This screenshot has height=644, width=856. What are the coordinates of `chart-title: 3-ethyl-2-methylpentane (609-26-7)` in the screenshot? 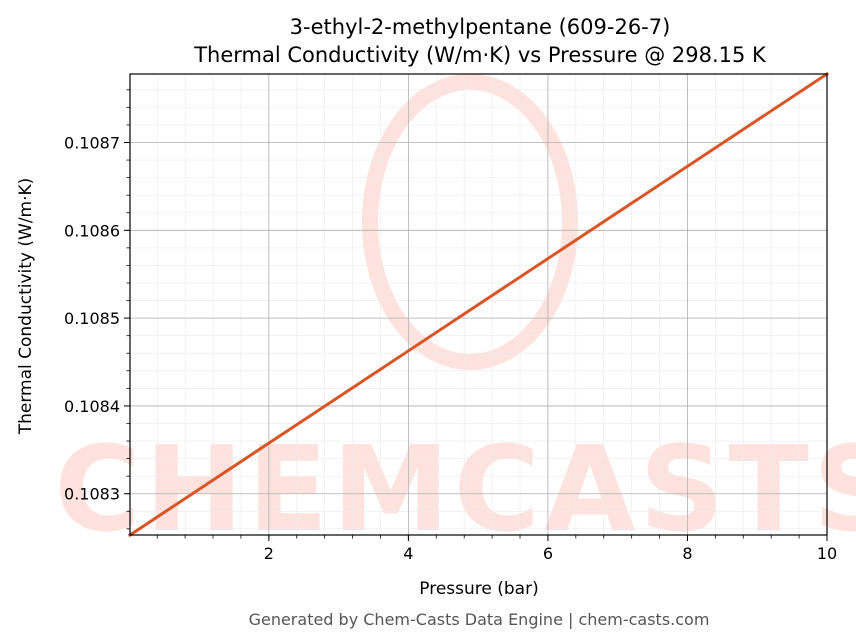 It's located at (480, 27).